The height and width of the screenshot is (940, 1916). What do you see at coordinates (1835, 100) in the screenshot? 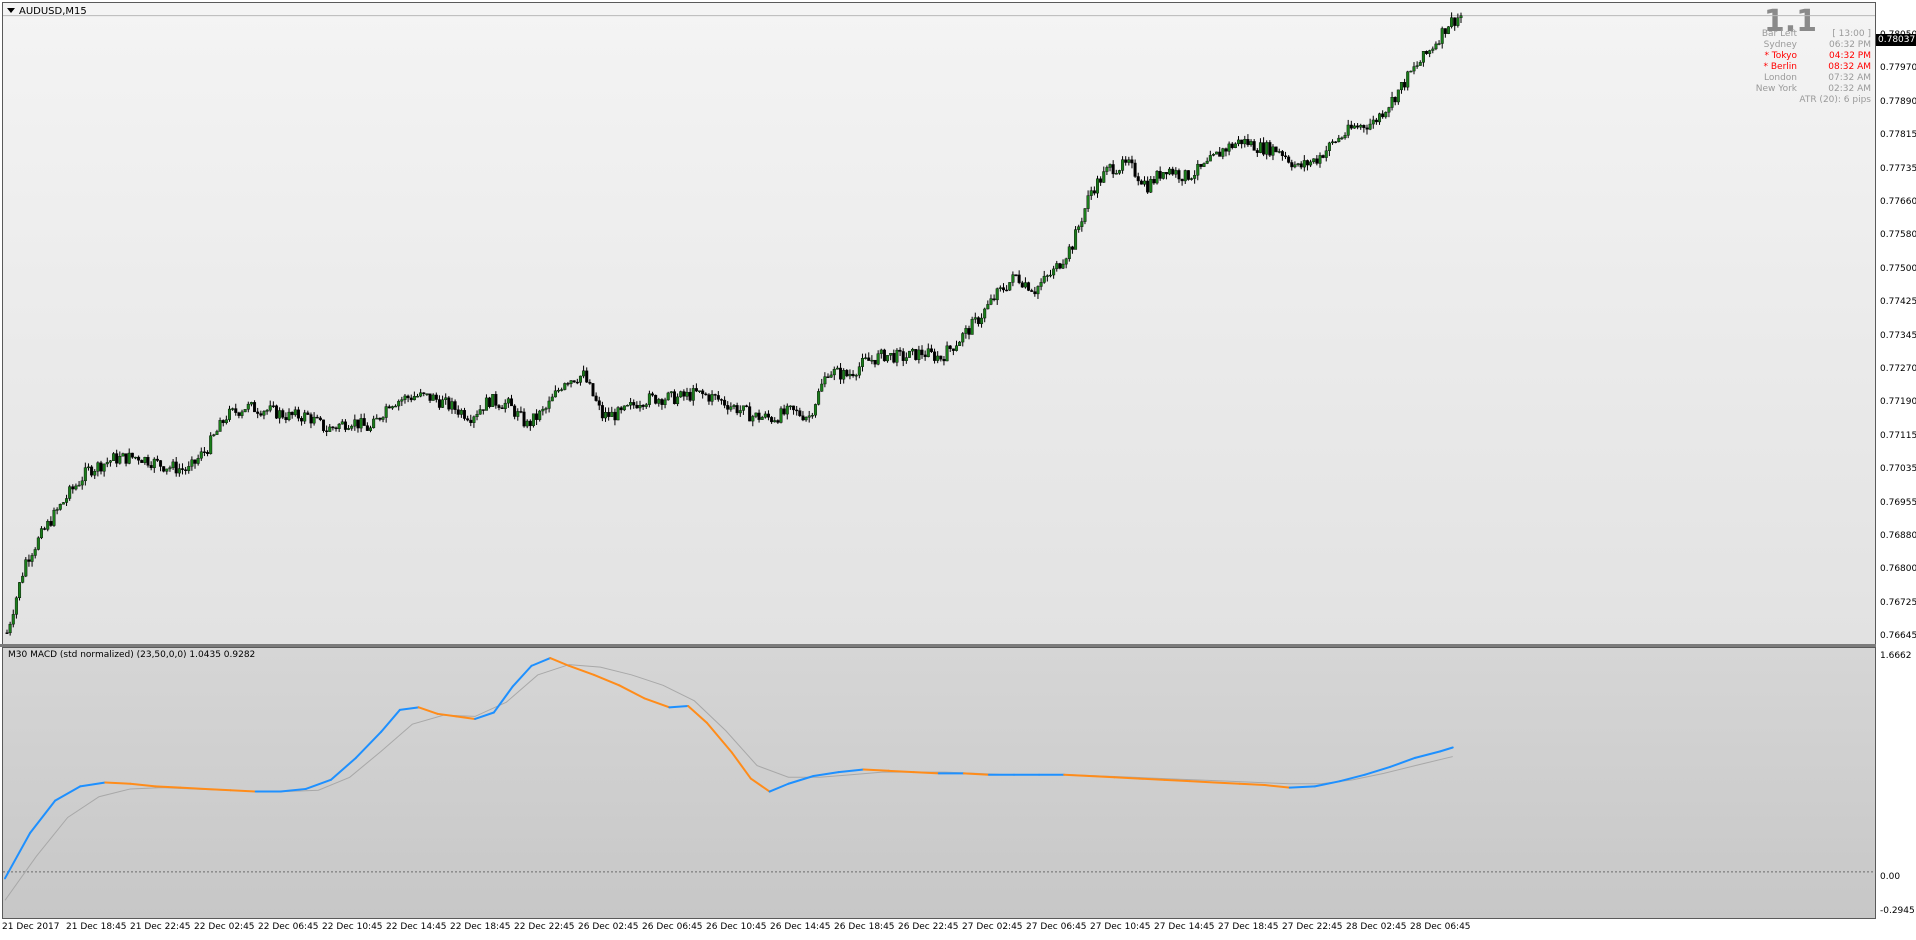
I see `info-label: ATR (20): 6 pips` at bounding box center [1835, 100].